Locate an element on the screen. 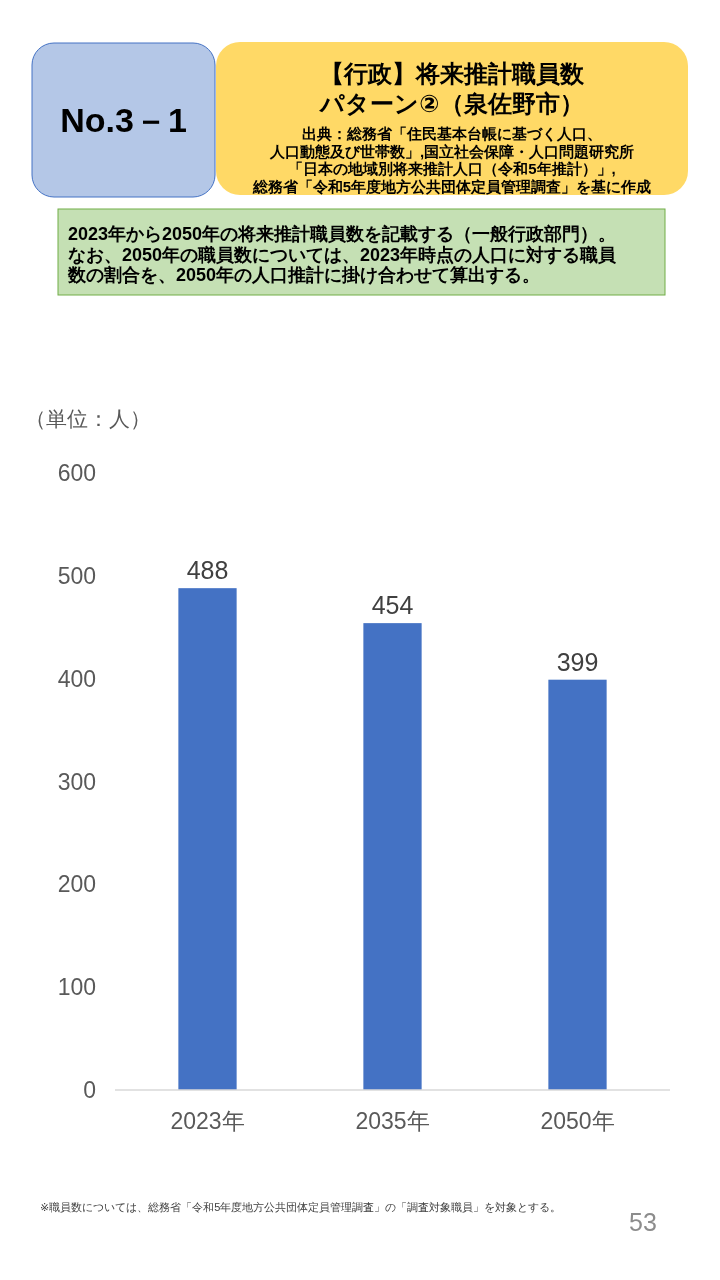 This screenshot has width=720, height=1280. text: ※職員数については、総務省「令和5年度地方公共団体定員管理調査」の「調査対象職員」を対象とする。 is located at coordinates (301, 1207).